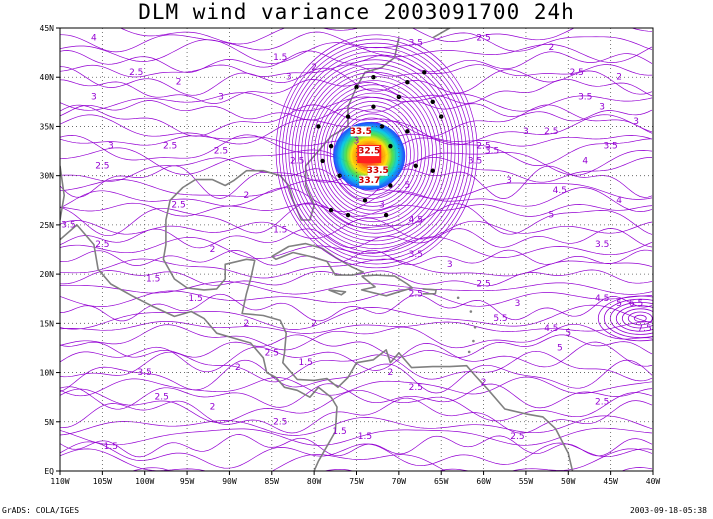 This screenshot has height=519, width=713. I want to click on lon-tick-label: 80W, so click(314, 481).